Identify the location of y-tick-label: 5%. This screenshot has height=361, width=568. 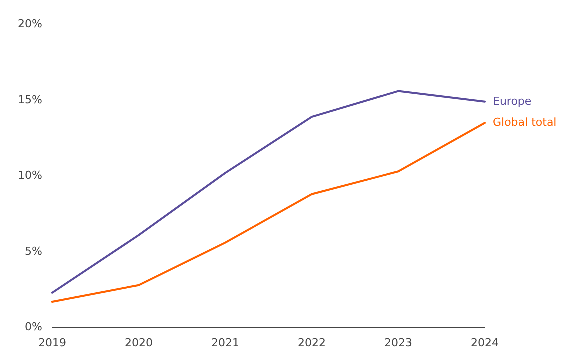
(33, 251).